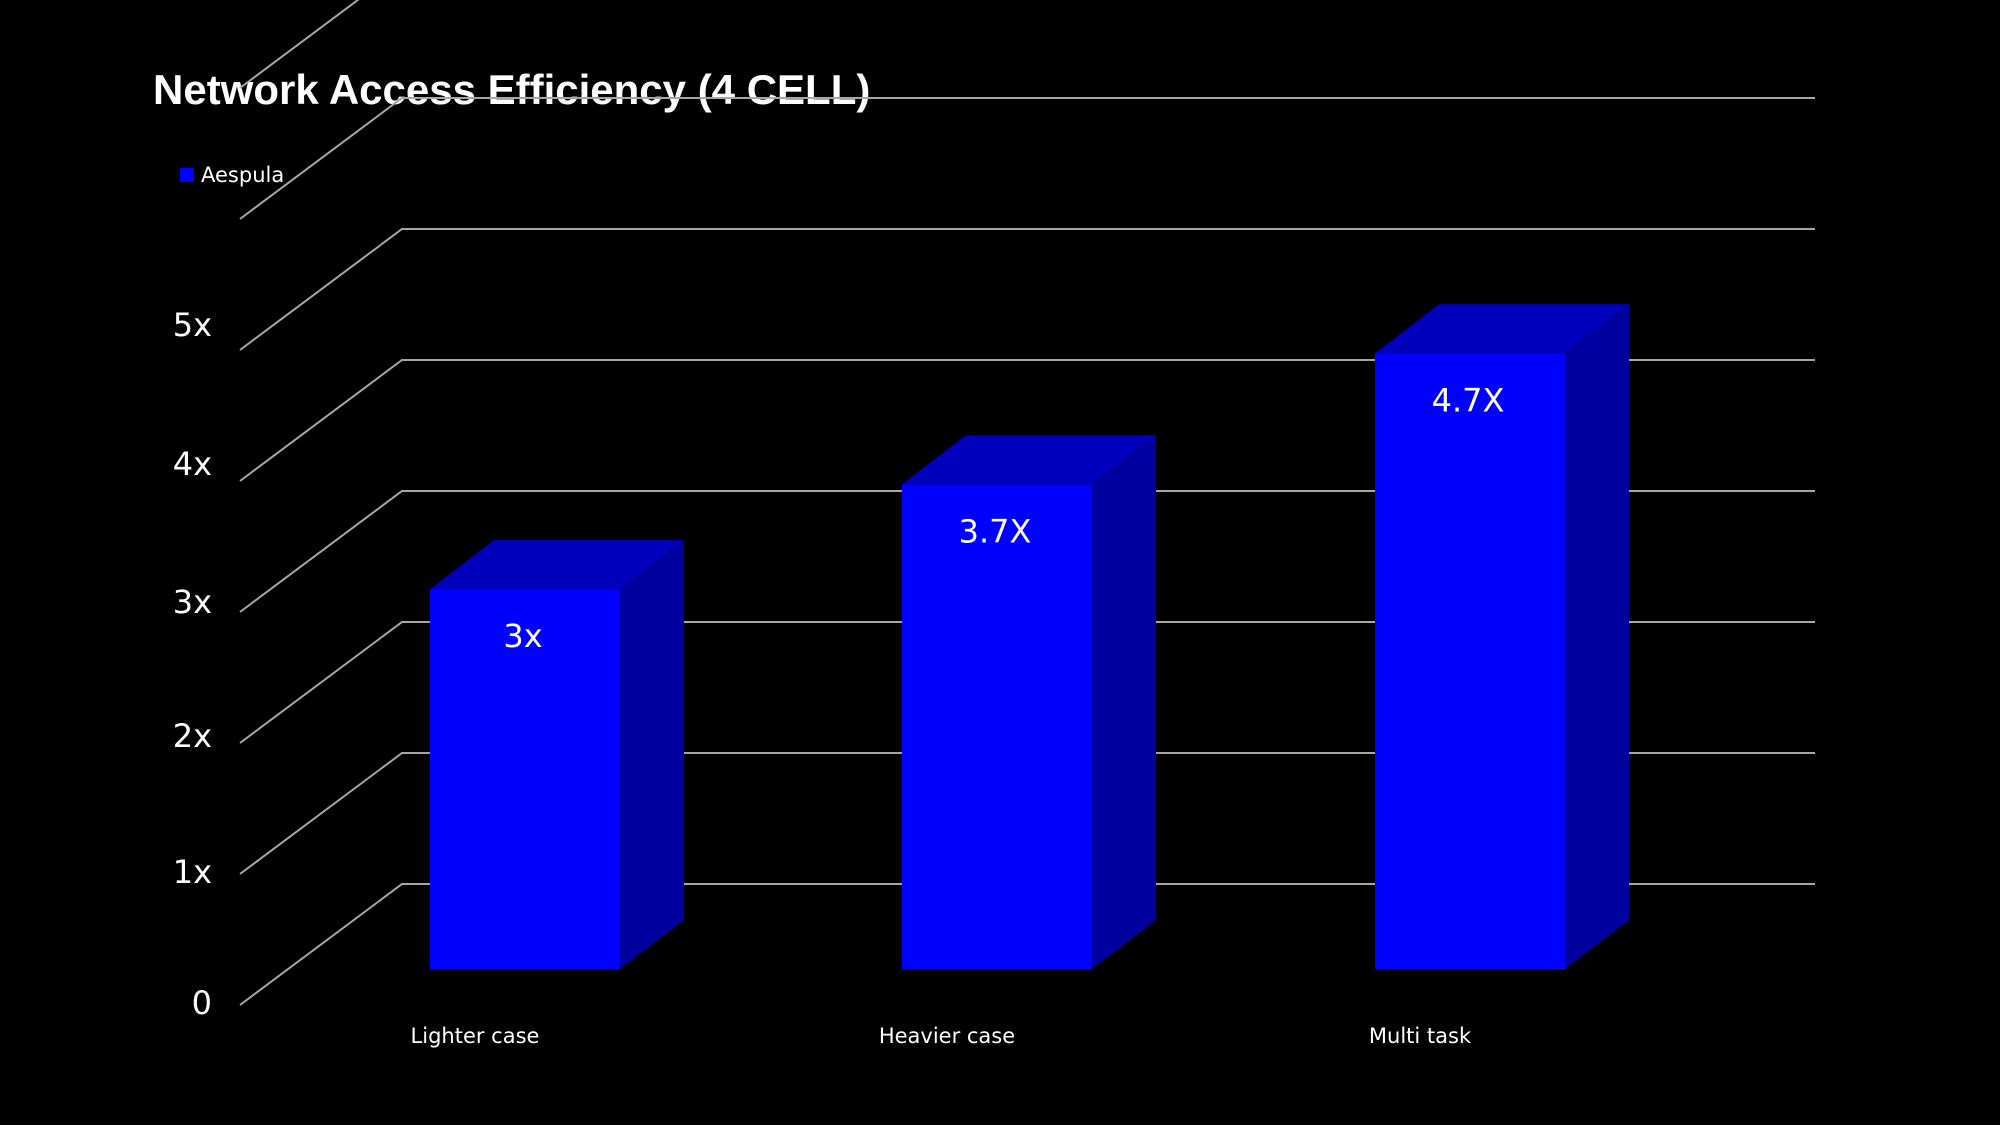  What do you see at coordinates (947, 1036) in the screenshot?
I see `x-tick-label: Heavier case` at bounding box center [947, 1036].